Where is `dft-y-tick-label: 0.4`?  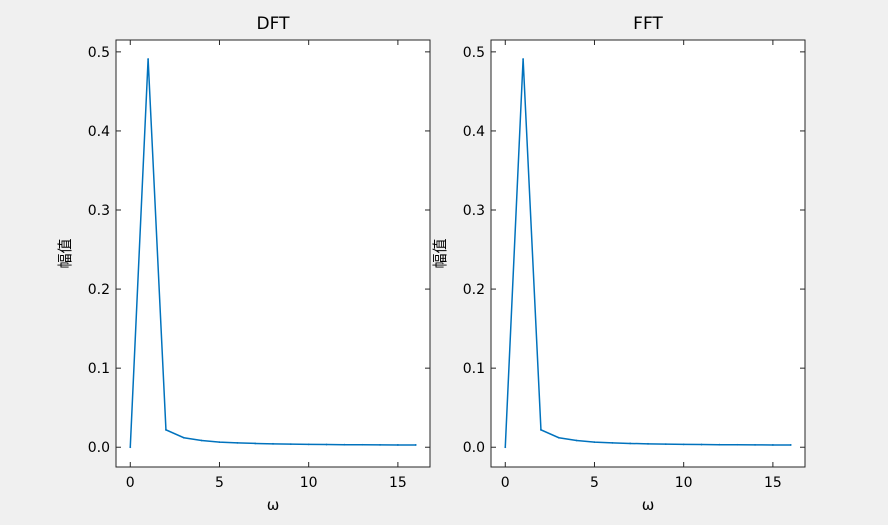
dft-y-tick-label: 0.4 is located at coordinates (99, 132).